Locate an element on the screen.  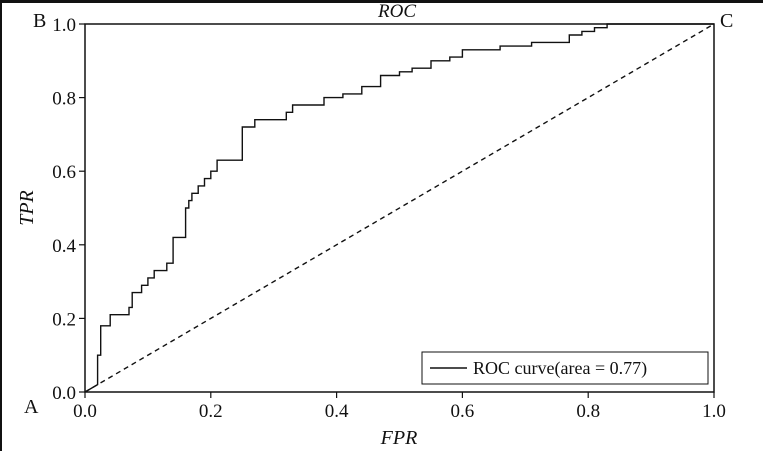
y-tick-label-2: 0.4 is located at coordinates (64, 246).